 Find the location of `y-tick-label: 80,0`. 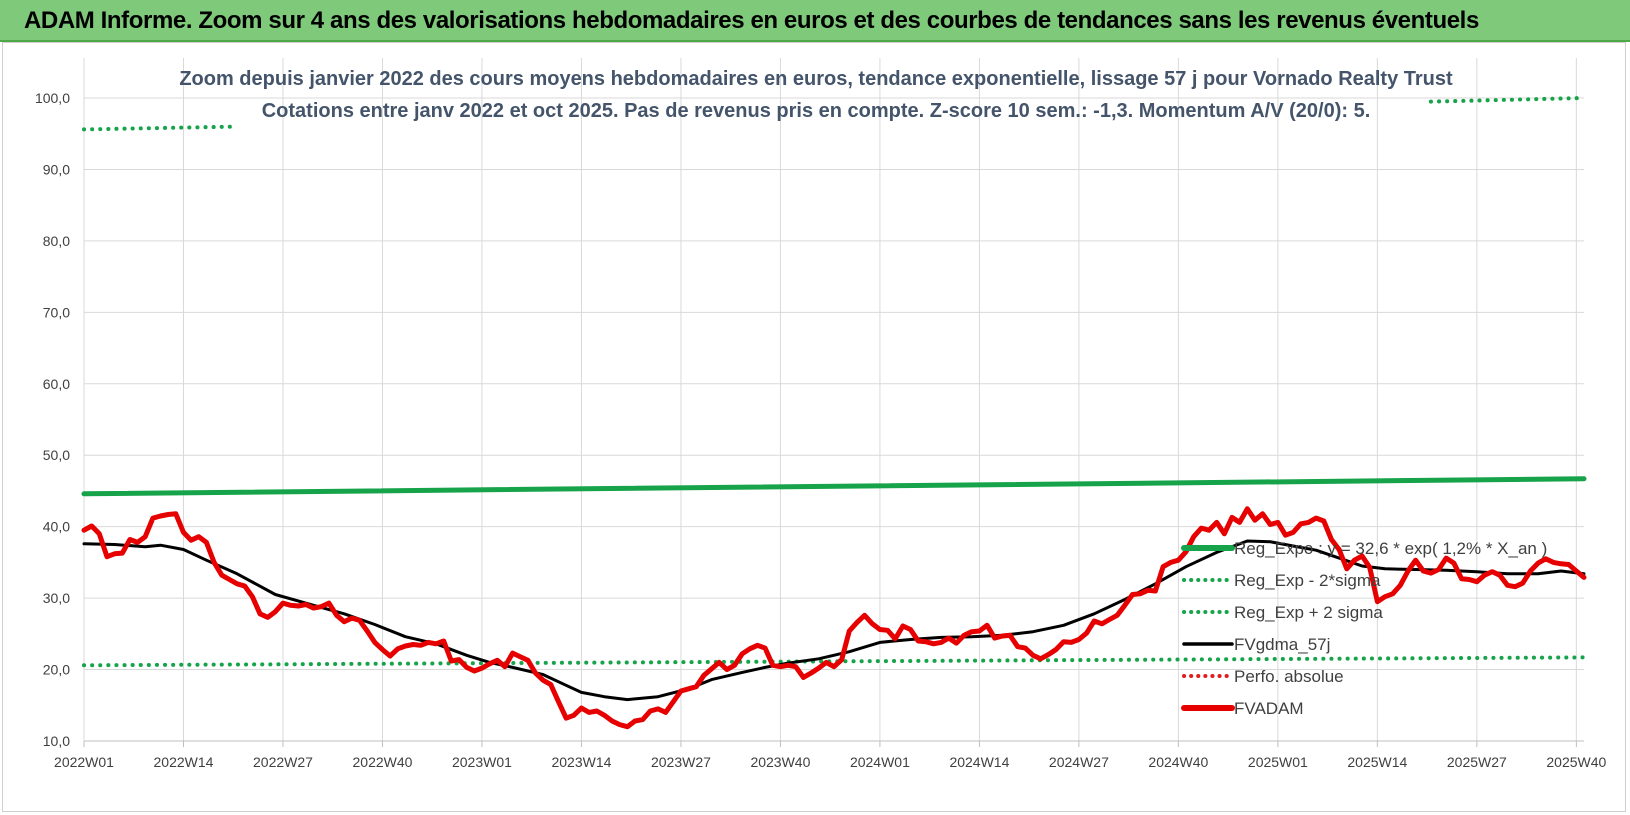

y-tick-label: 80,0 is located at coordinates (56, 241).